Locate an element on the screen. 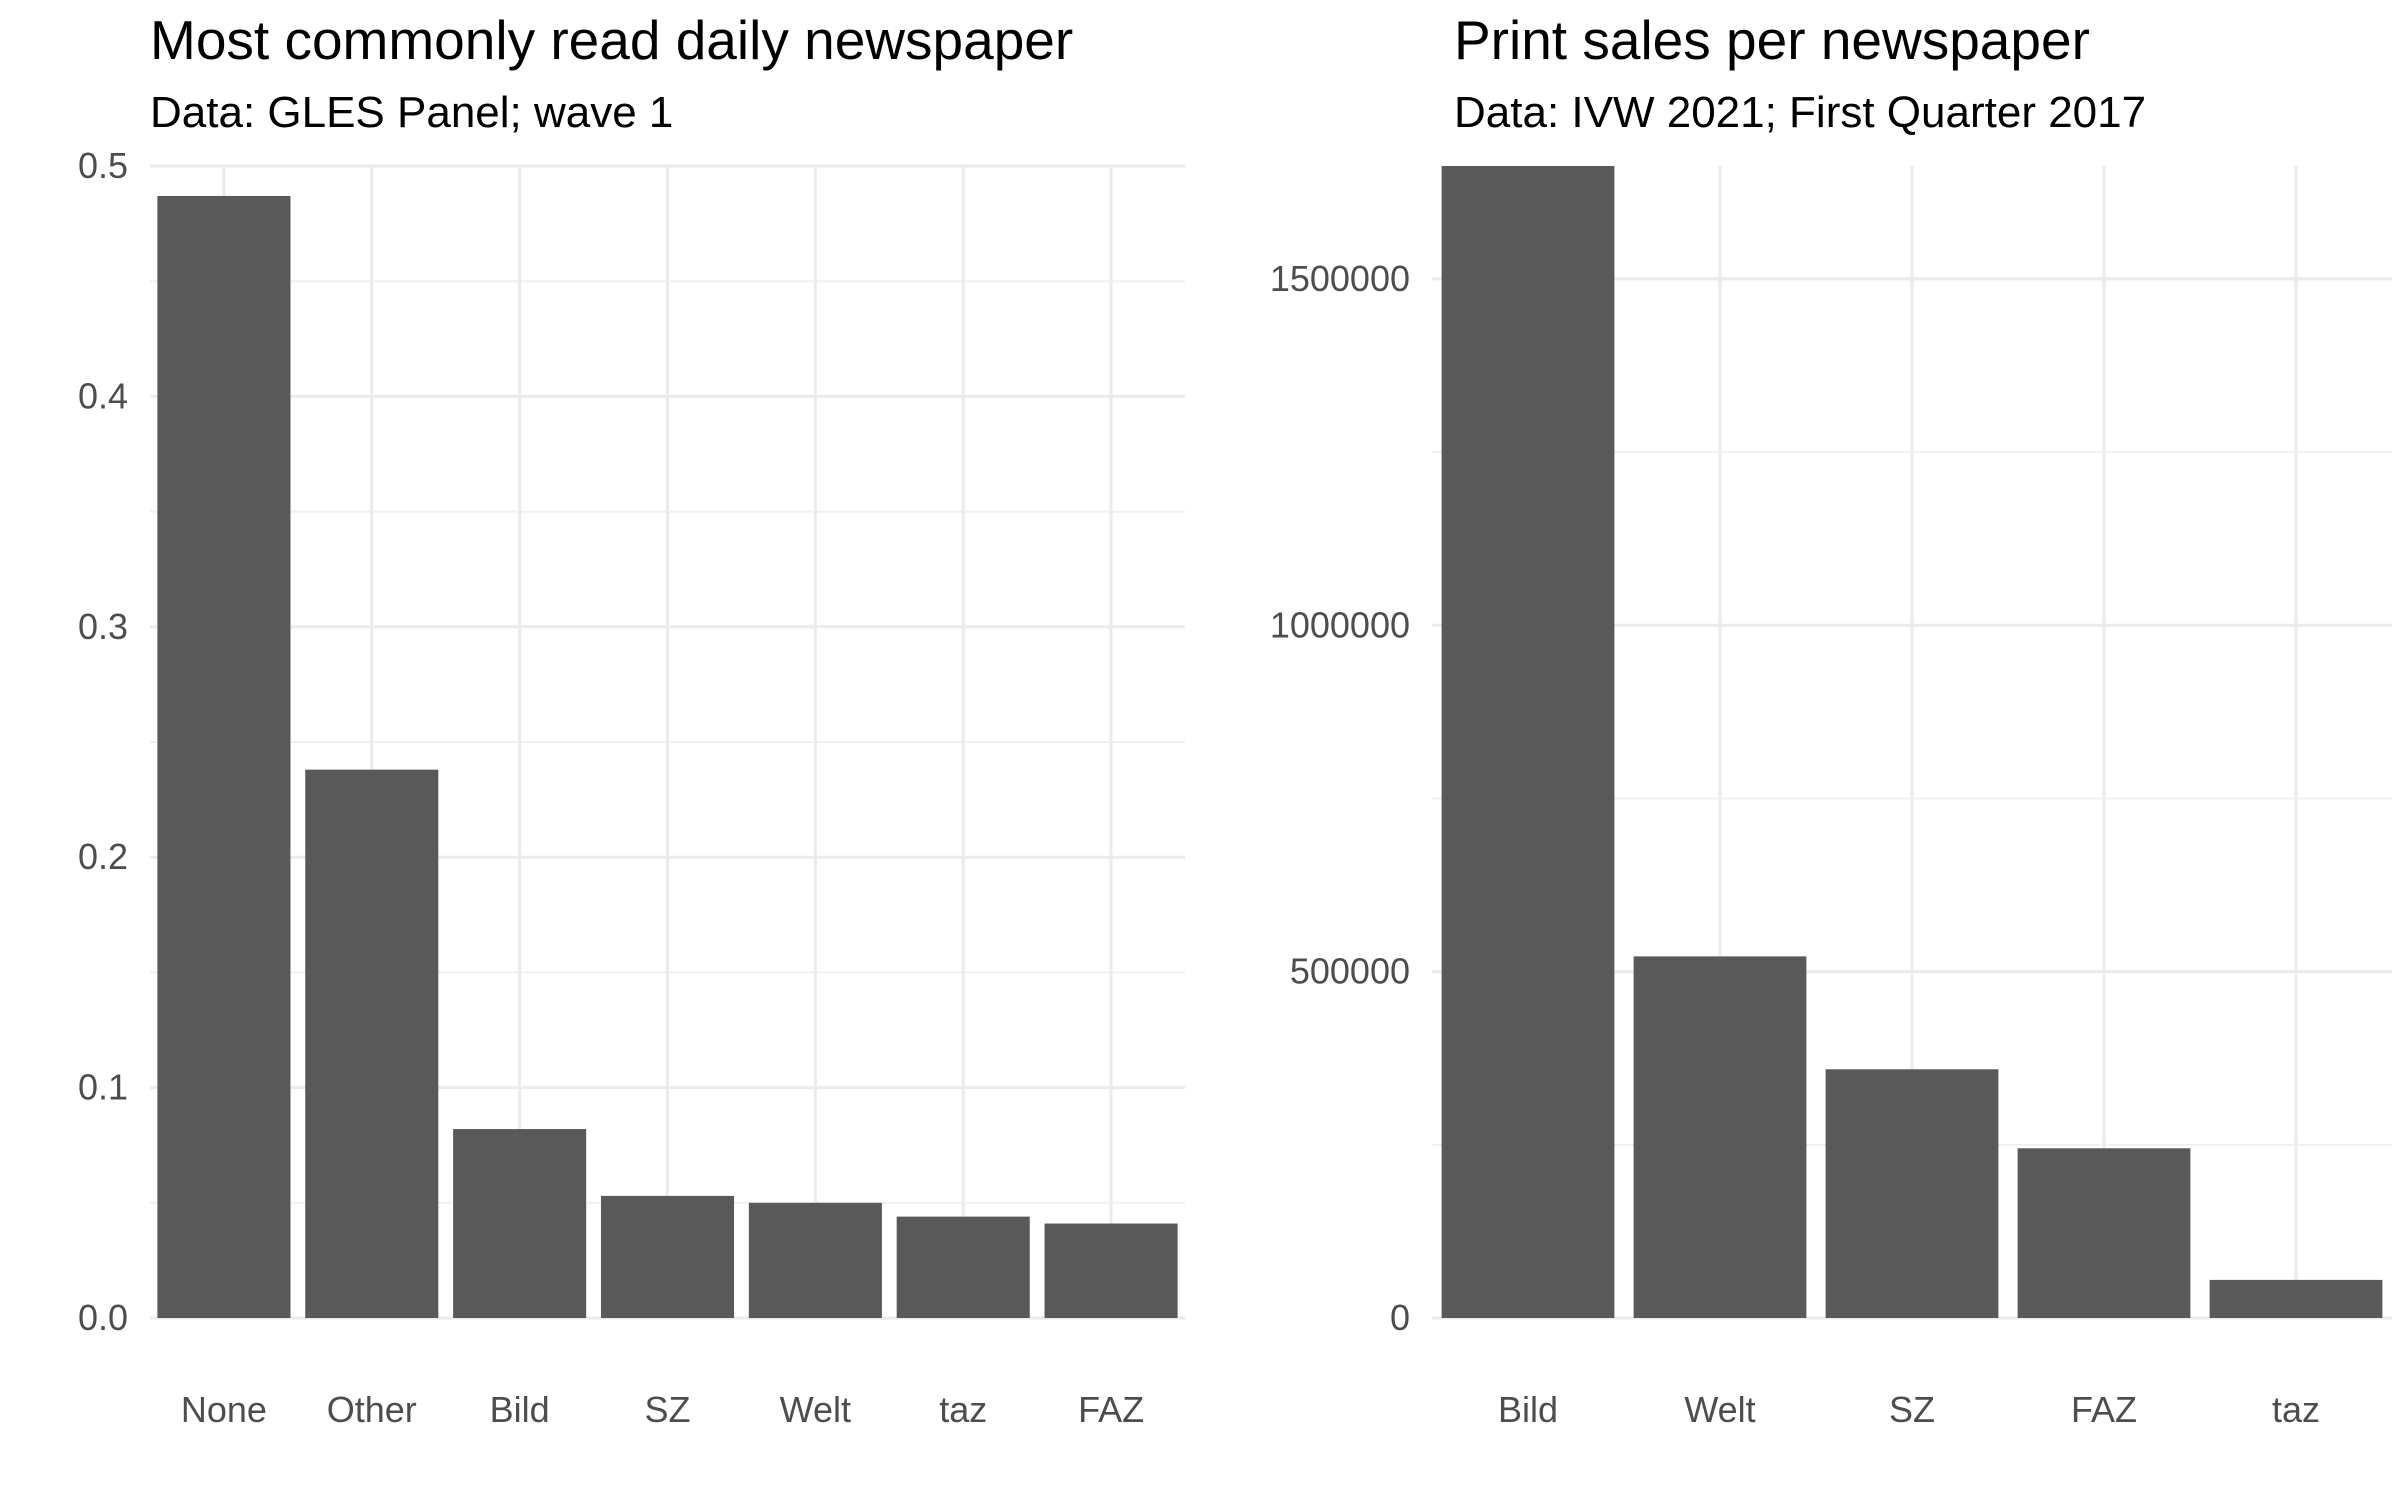 The image size is (2400, 1500). y-tick-label: 0.2 is located at coordinates (103, 856).